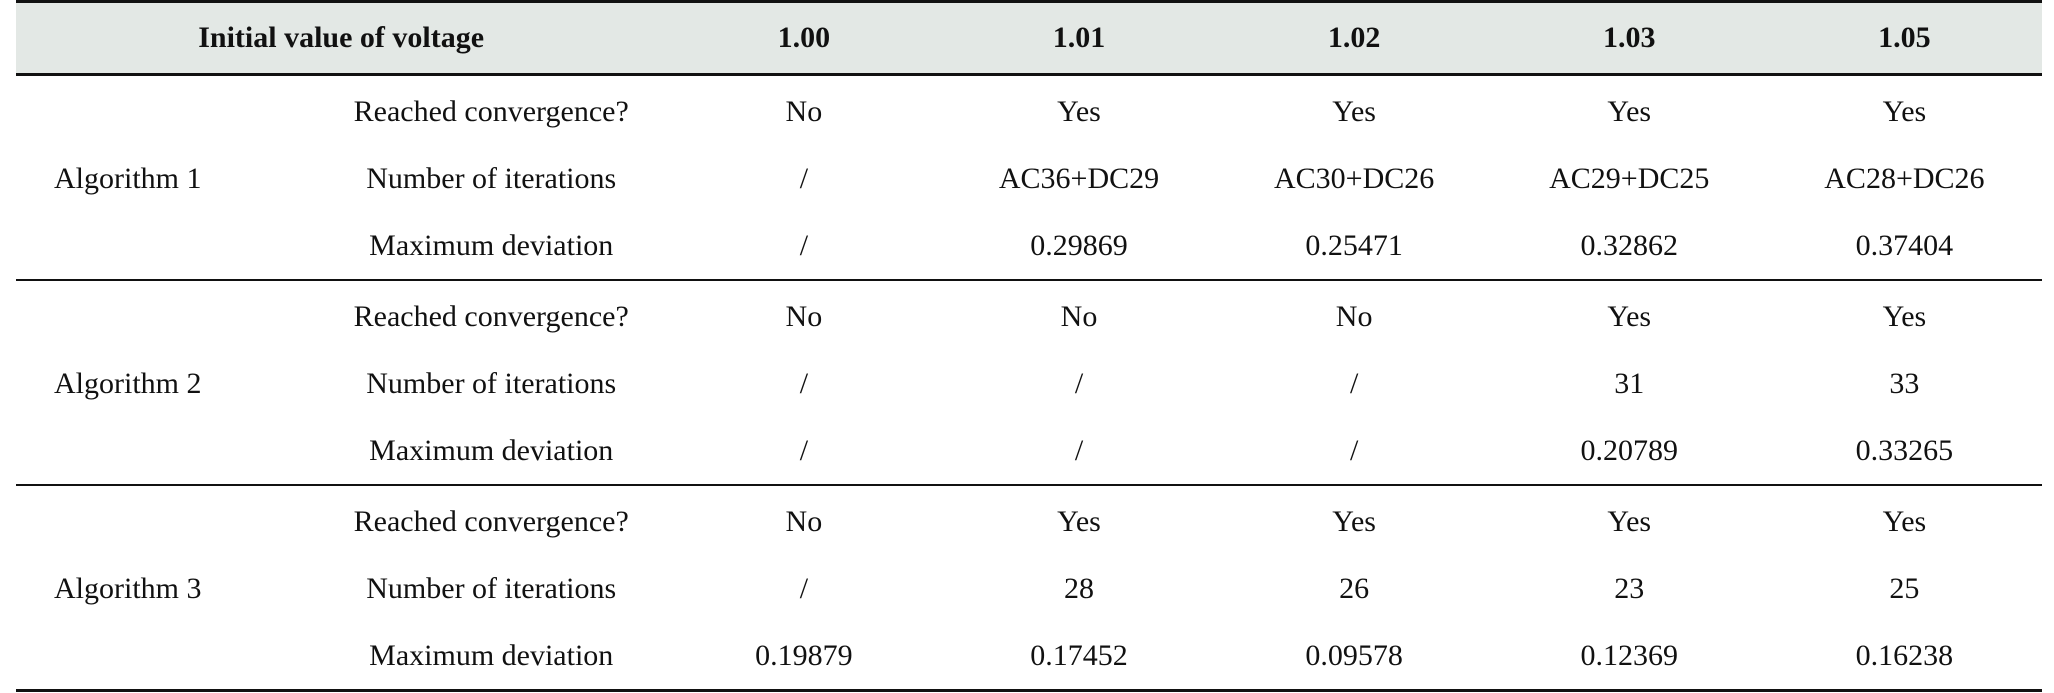 The width and height of the screenshot is (2054, 693). Describe the element at coordinates (1904, 383) in the screenshot. I see `table-cell: 33` at that location.